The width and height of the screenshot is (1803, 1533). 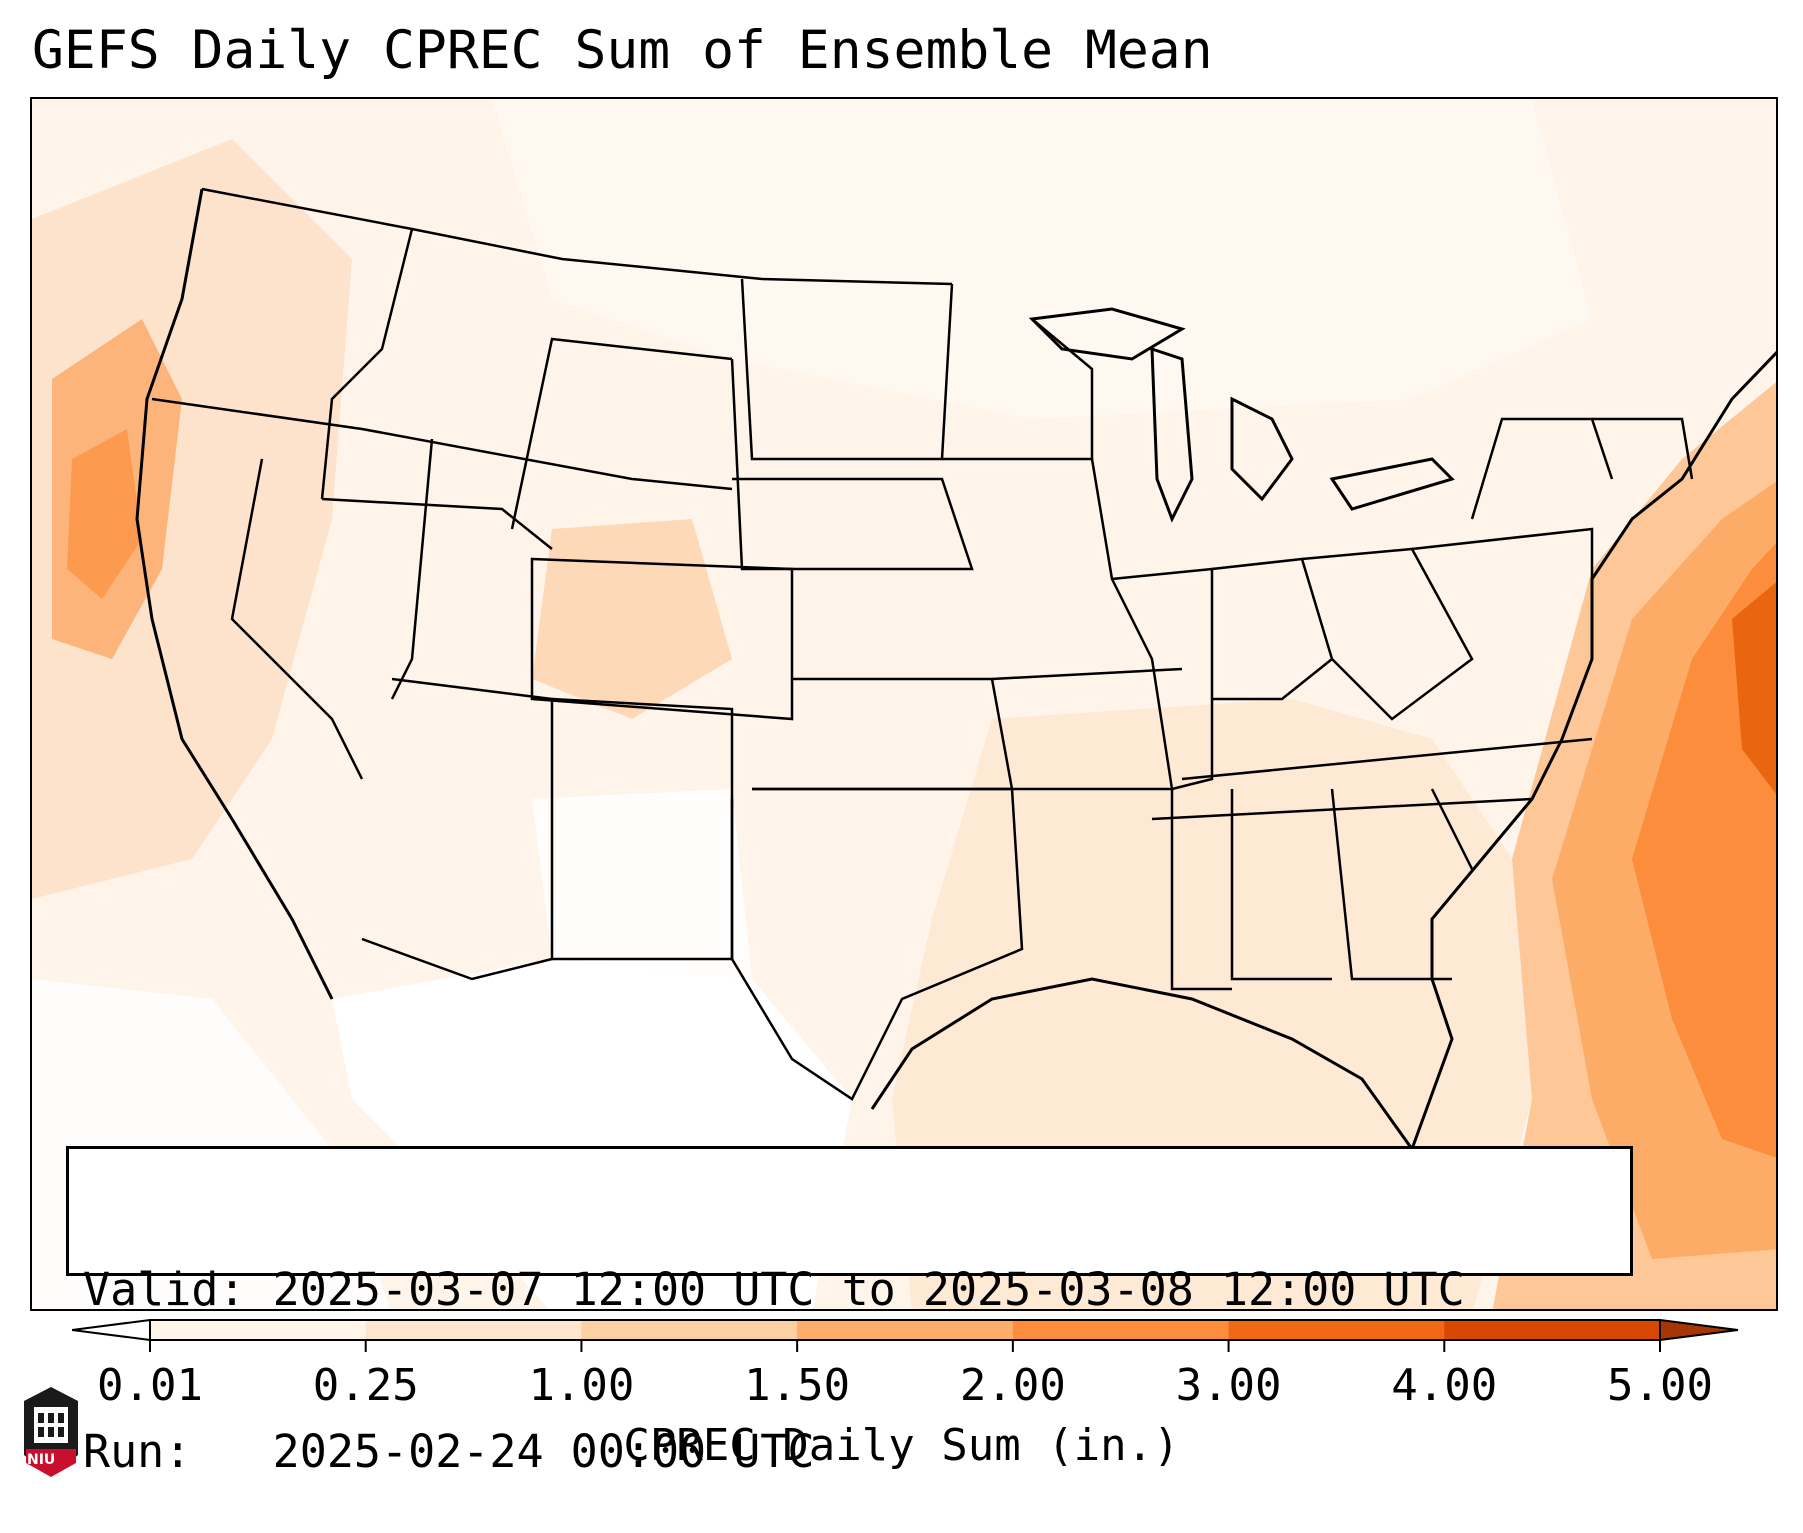 I want to click on band-light-pacific-northwest, so click(x=192, y=519).